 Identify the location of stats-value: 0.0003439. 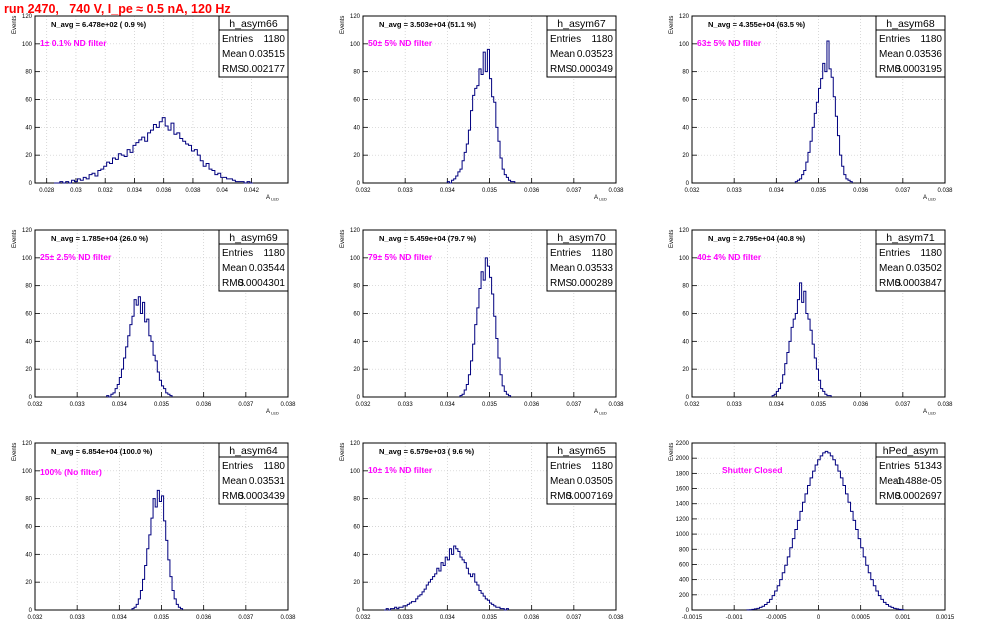
(262, 496).